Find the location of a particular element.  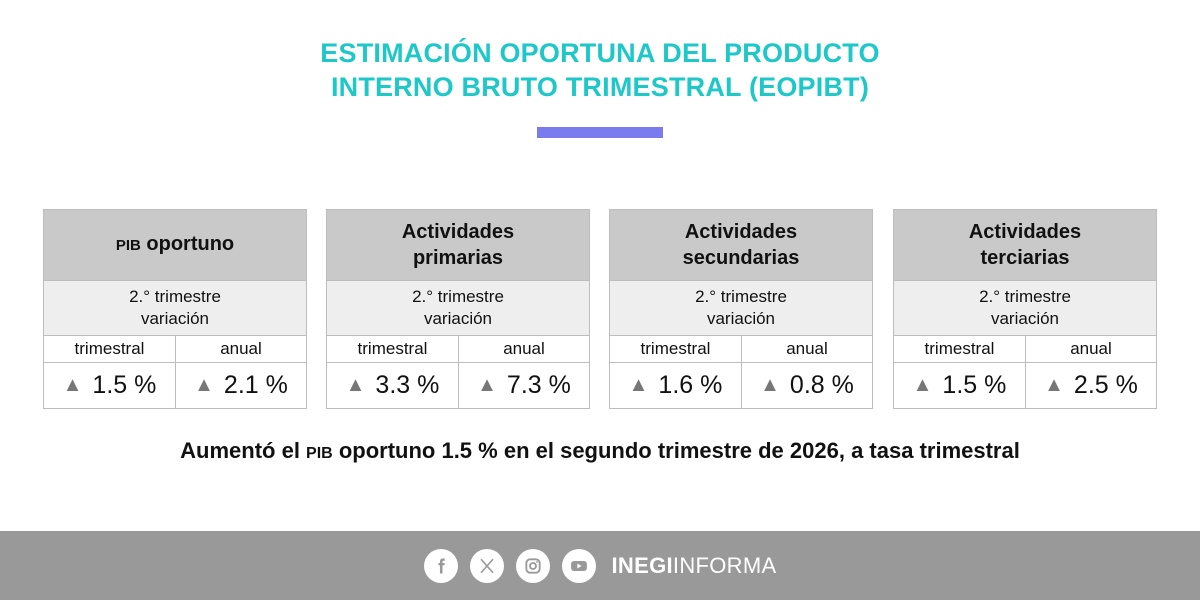

card-title-line: PIB oportuno is located at coordinates (175, 245).